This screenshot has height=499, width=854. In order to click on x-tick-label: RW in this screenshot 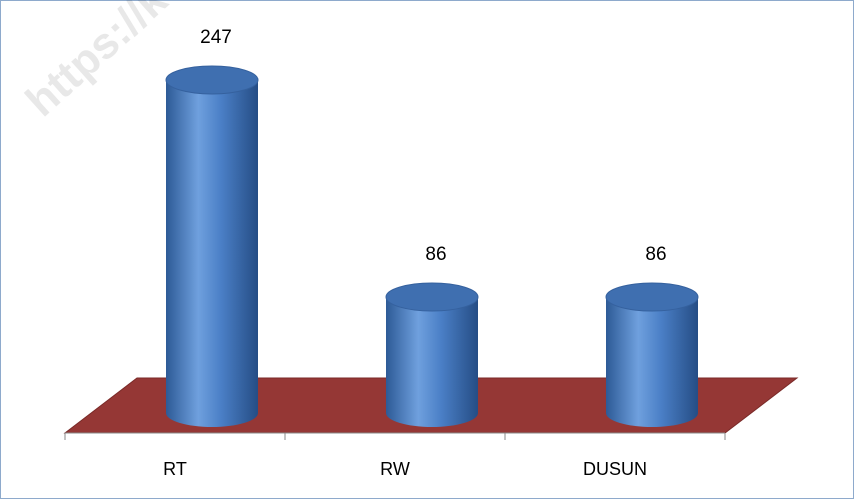, I will do `click(395, 469)`.